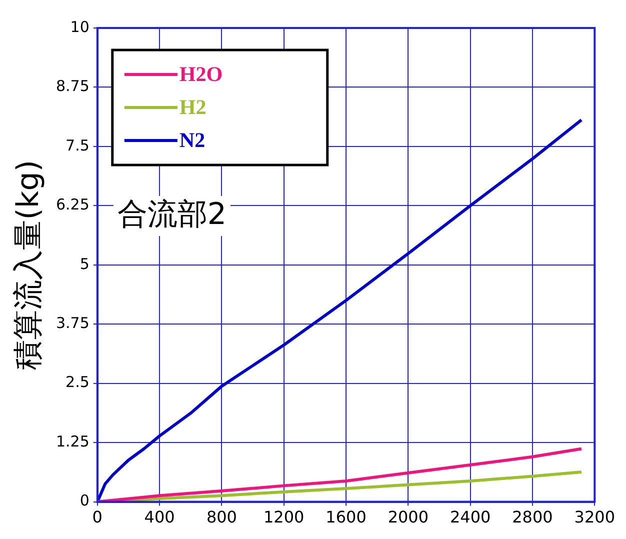 This screenshot has width=626, height=539. Describe the element at coordinates (201, 74) in the screenshot. I see `legend-label: H2O` at that location.